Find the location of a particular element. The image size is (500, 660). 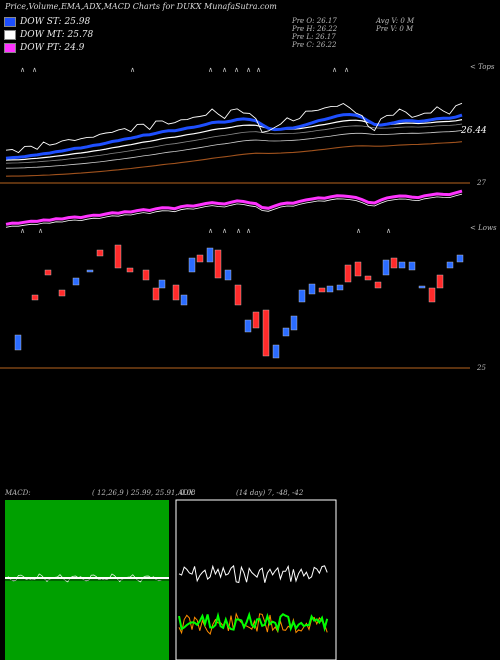

ema-st-line is located at coordinates (234, 136).